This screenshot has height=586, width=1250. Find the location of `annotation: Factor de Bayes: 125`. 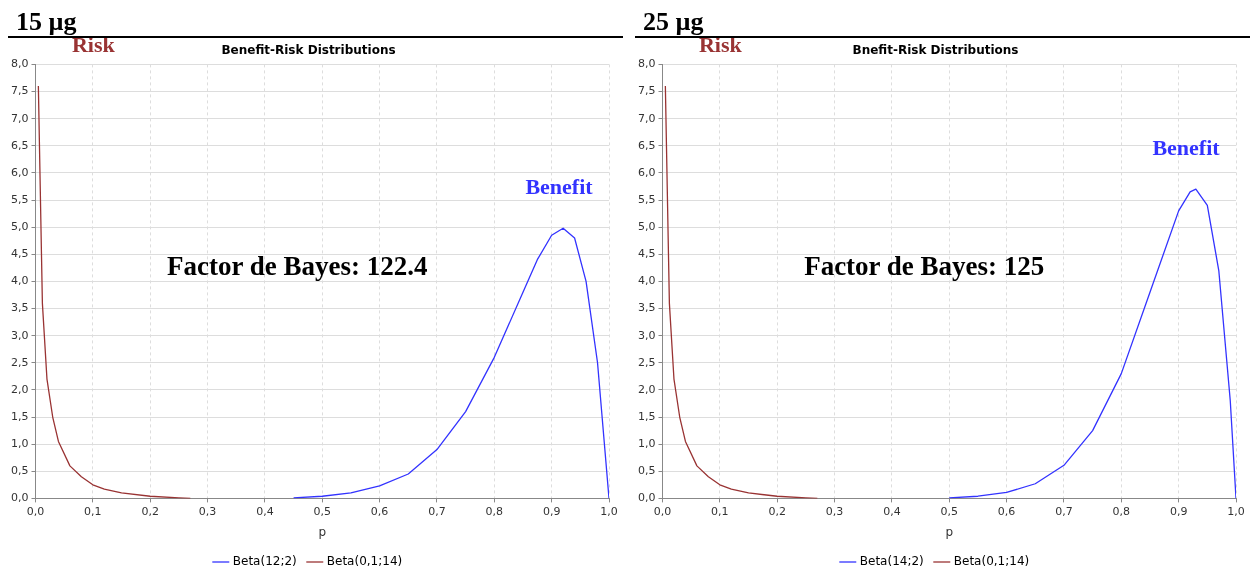

annotation: Factor de Bayes: 125 is located at coordinates (924, 266).